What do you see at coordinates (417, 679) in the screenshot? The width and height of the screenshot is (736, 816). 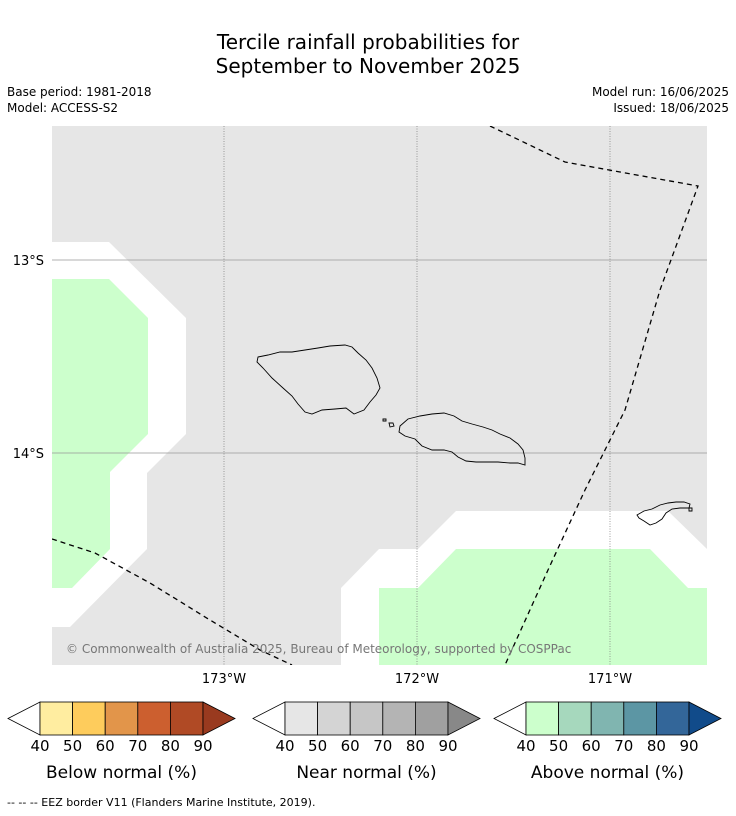 I see `lon-label-172w: 172°W` at bounding box center [417, 679].